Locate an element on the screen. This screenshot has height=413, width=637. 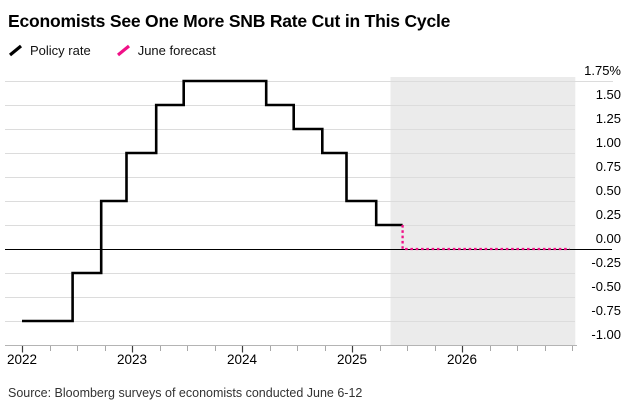
june-forecast-swatch-icon is located at coordinates (123, 50).